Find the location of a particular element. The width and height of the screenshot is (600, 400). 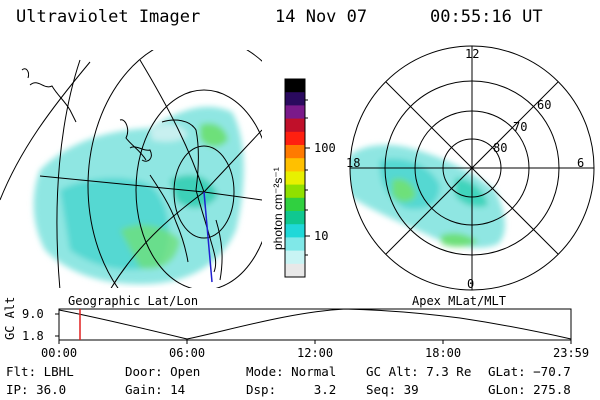

mlat-label-60: 60 is located at coordinates (544, 105).